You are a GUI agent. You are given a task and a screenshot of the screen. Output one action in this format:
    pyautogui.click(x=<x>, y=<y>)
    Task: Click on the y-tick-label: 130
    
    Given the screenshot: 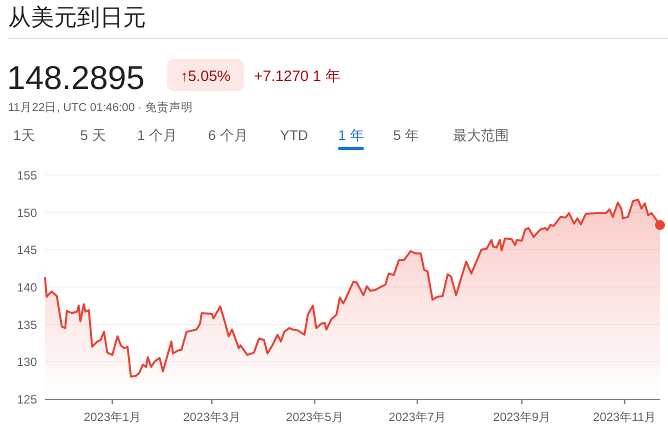 What is the action you would take?
    pyautogui.click(x=27, y=362)
    